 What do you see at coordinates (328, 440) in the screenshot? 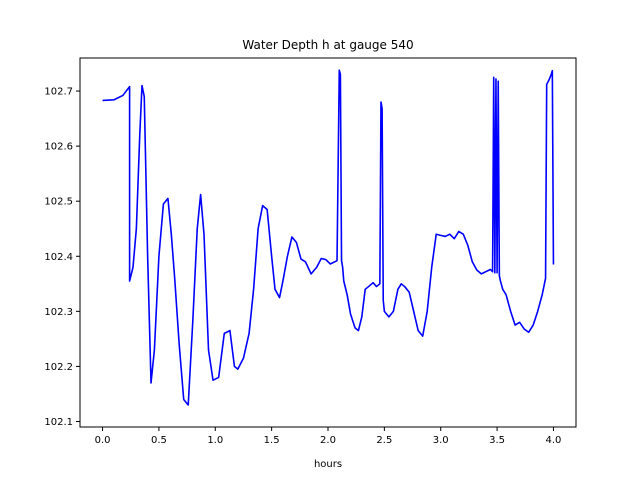
I see `x-tick-label: 2.0` at bounding box center [328, 440].